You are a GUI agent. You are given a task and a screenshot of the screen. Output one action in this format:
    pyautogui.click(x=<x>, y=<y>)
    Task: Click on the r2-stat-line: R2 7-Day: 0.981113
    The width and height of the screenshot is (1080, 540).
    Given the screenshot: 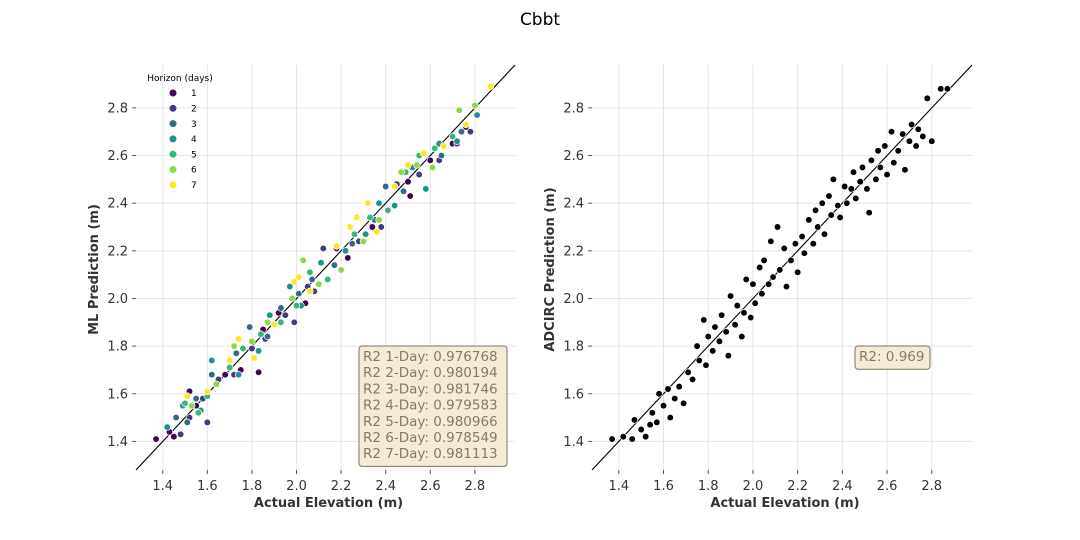 What is the action you would take?
    pyautogui.click(x=430, y=454)
    